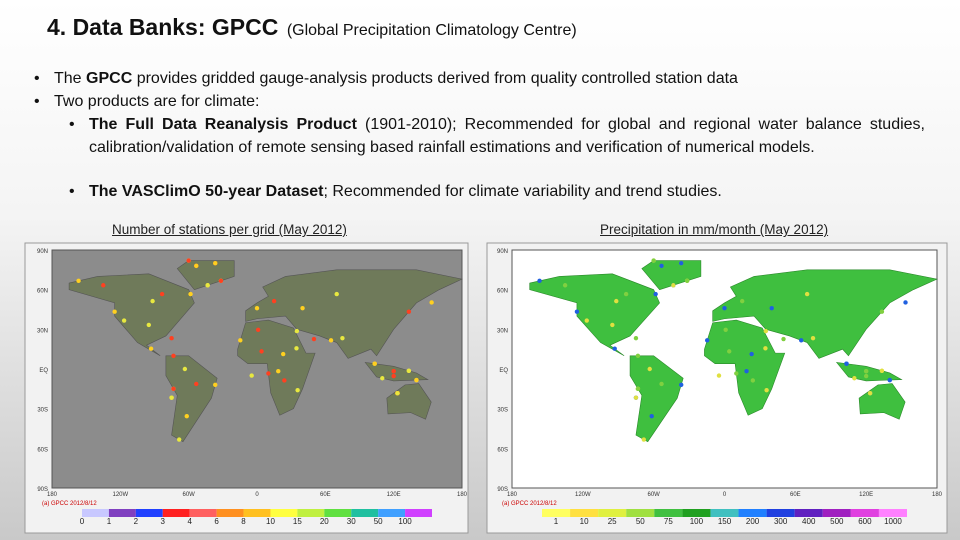 The height and width of the screenshot is (540, 960). Describe the element at coordinates (223, 124) in the screenshot. I see `bold-text: The Full Data Reanalysis Product` at that location.